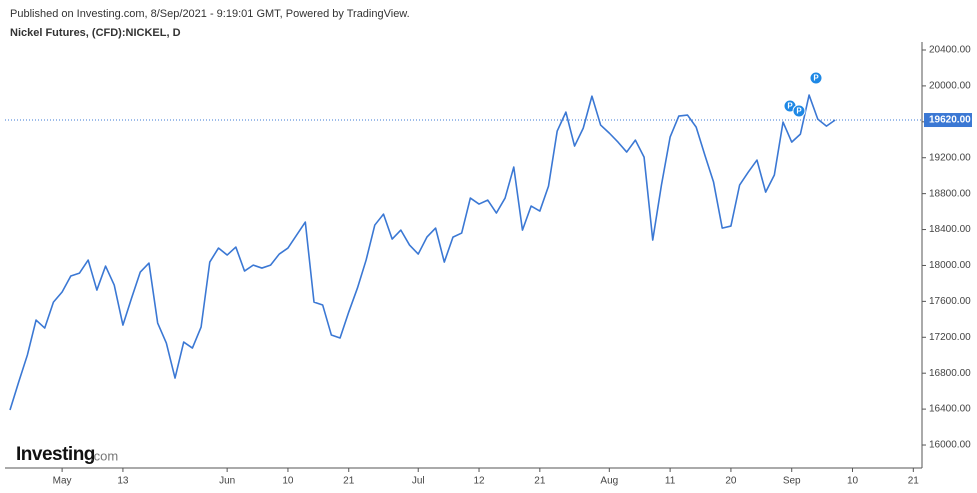 This screenshot has height=493, width=977. What do you see at coordinates (950, 157) in the screenshot?
I see `y-tick-label: 19200.00` at bounding box center [950, 157].